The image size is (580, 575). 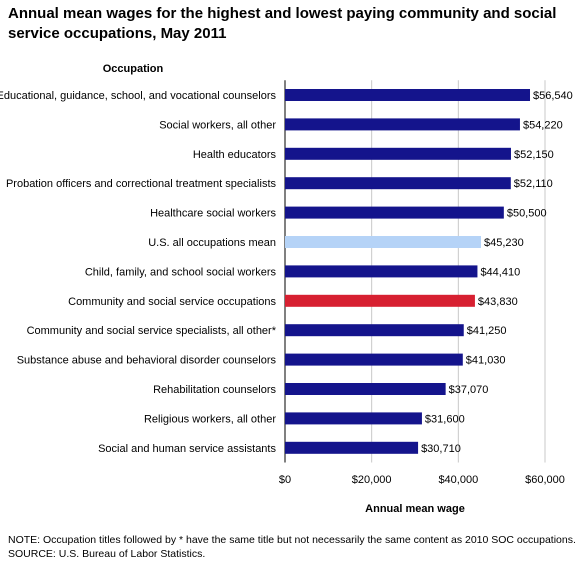 What do you see at coordinates (469, 390) in the screenshot?
I see `data-label: $37,070` at bounding box center [469, 390].